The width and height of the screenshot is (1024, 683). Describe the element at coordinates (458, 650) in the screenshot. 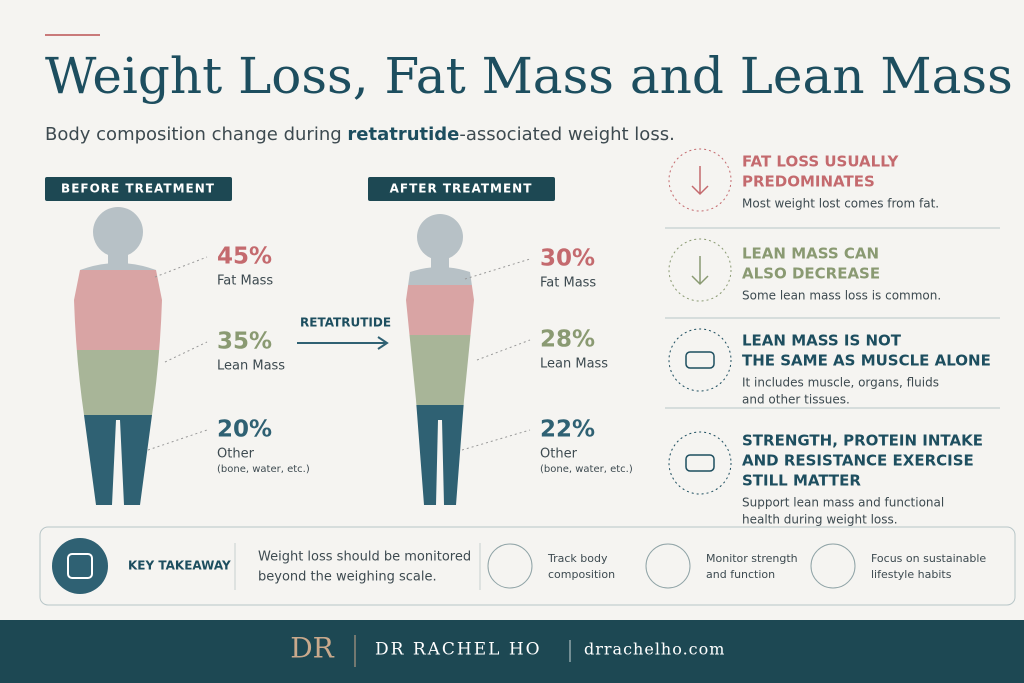

I see `footer-name: DR RACHEL HO` at that location.